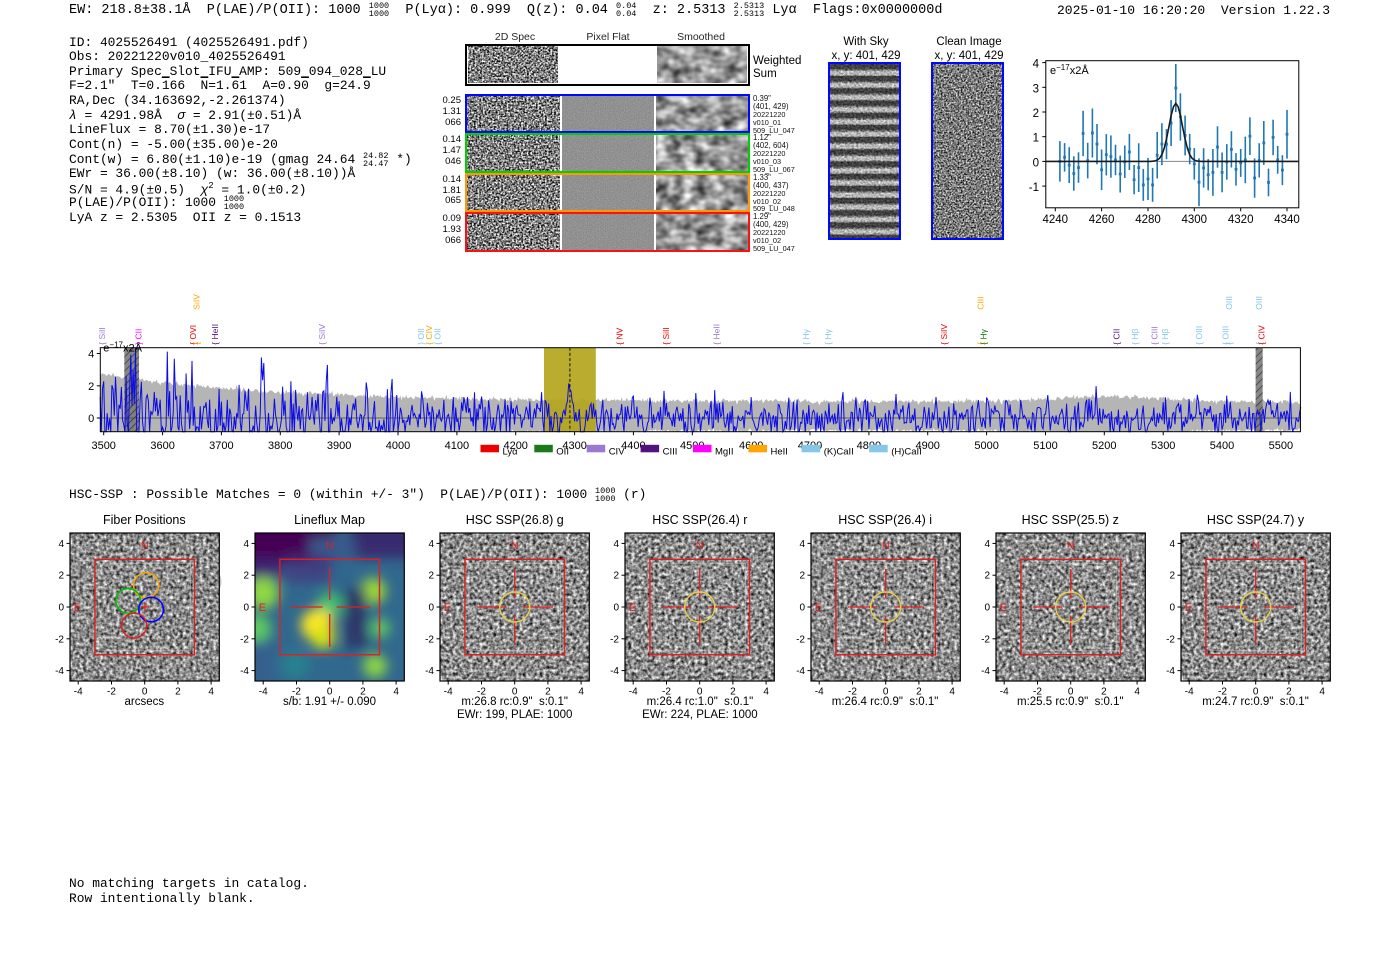 Image resolution: width=1400 pixels, height=953 pixels. What do you see at coordinates (1195, 220) in the screenshot?
I see `svg-text: 4300` at bounding box center [1195, 220].